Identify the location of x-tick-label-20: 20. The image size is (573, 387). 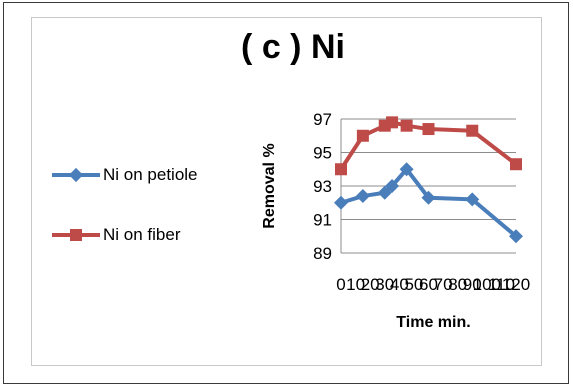
(370, 284).